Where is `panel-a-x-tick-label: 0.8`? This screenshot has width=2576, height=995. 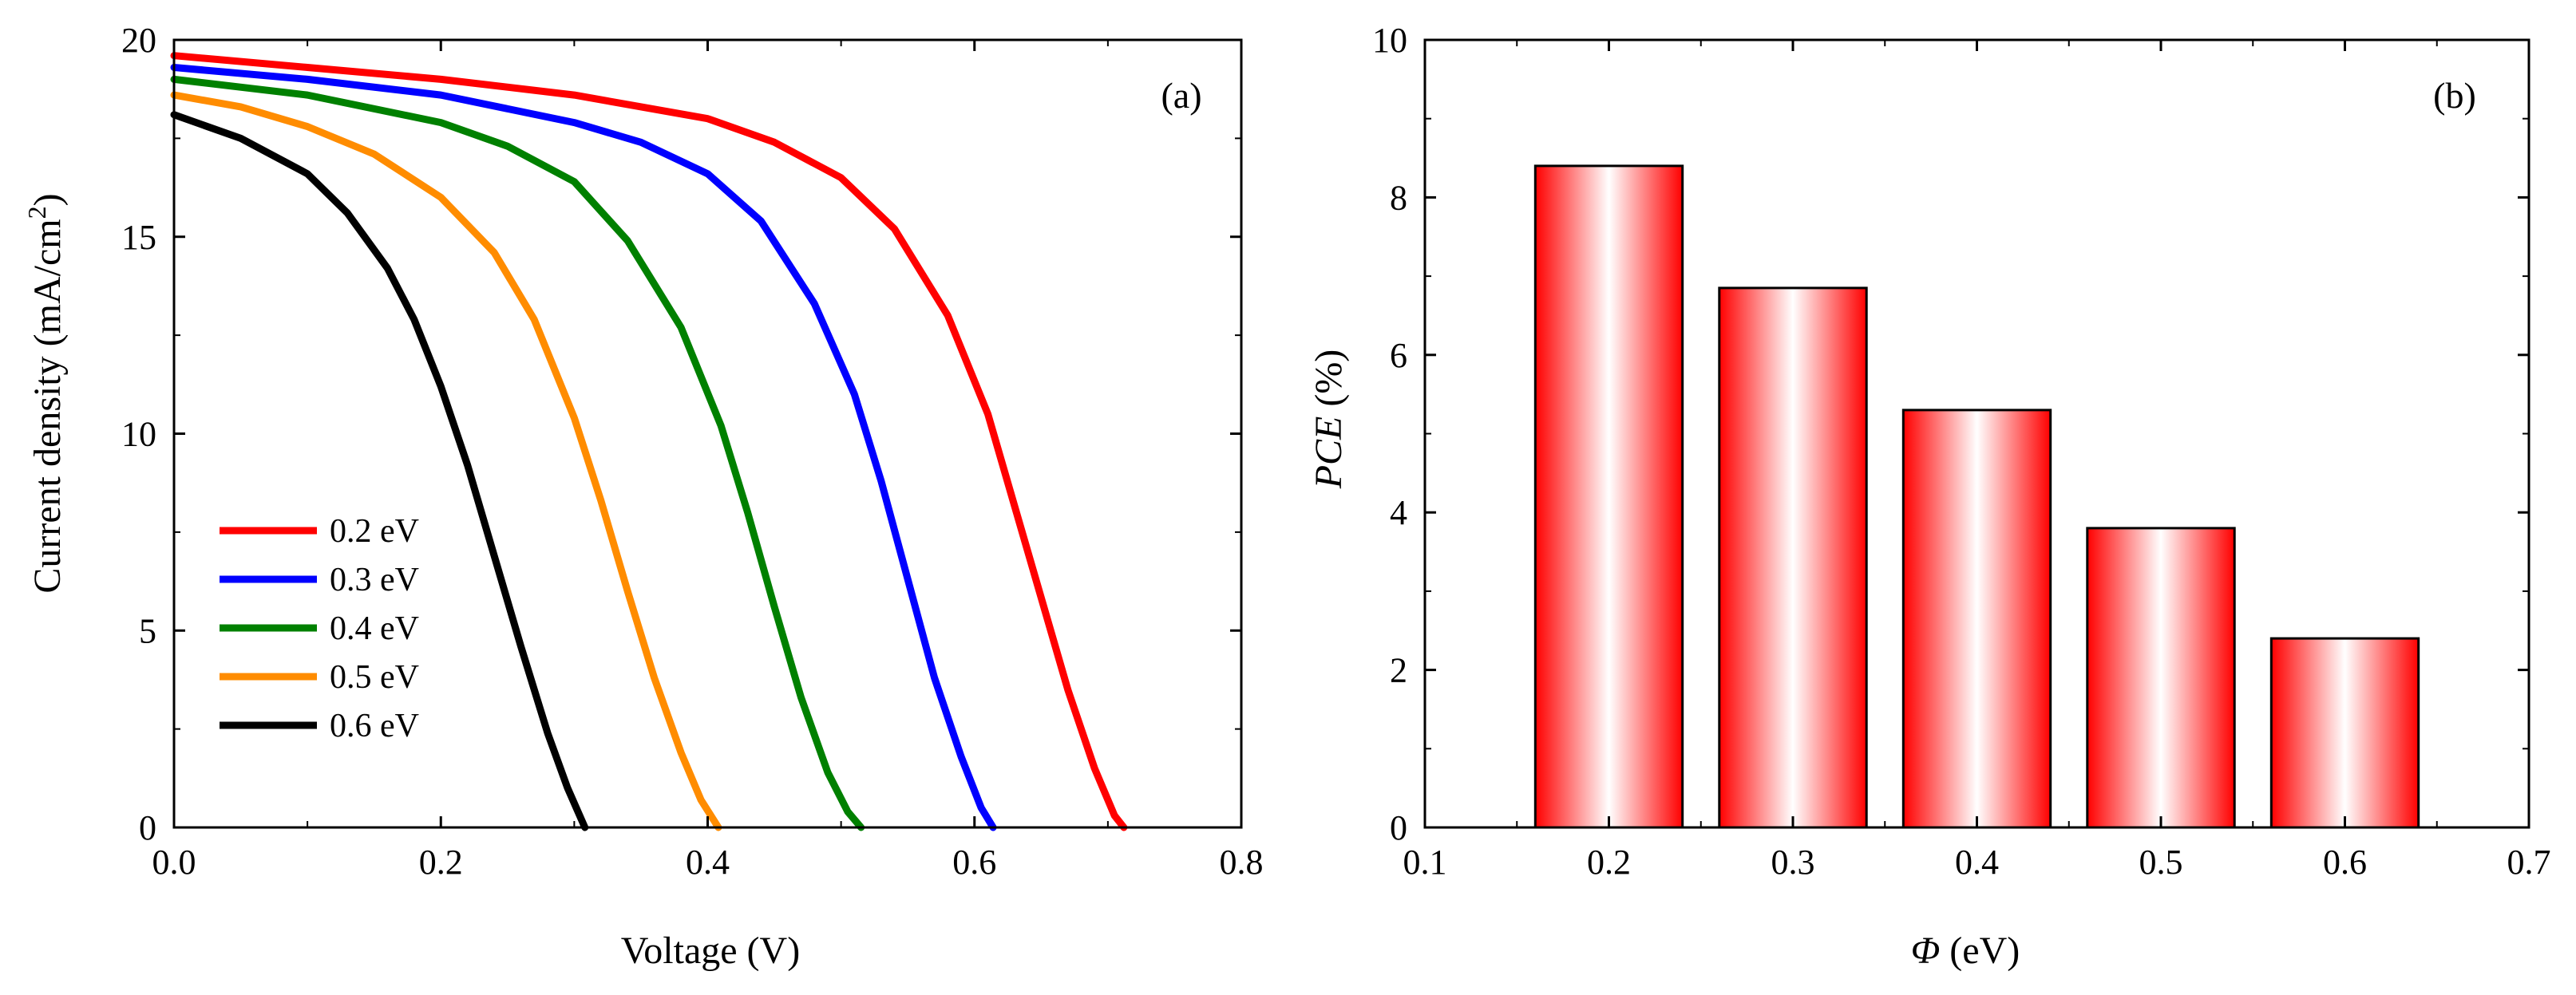 panel-a-x-tick-label: 0.8 is located at coordinates (1242, 862).